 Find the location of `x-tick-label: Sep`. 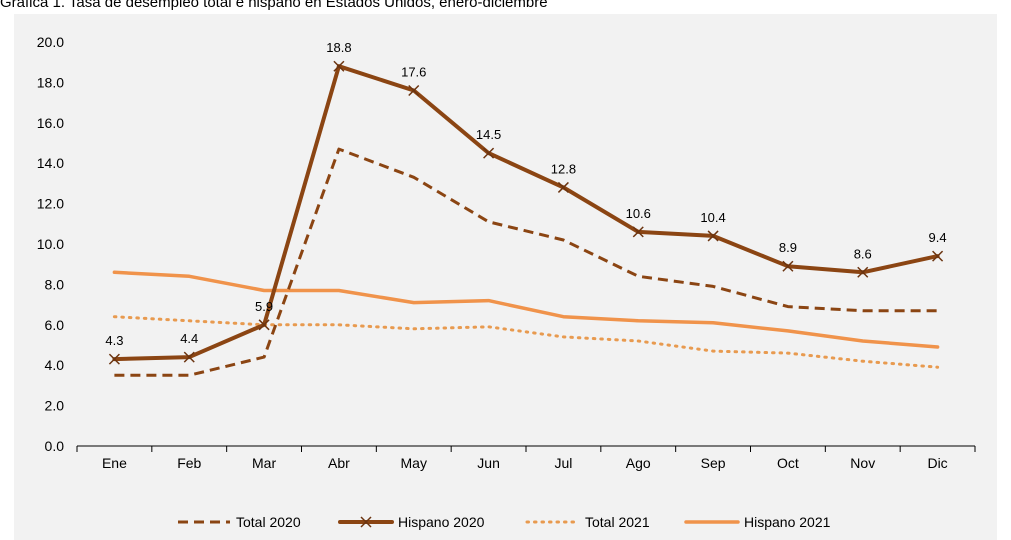

x-tick-label: Sep is located at coordinates (713, 463).